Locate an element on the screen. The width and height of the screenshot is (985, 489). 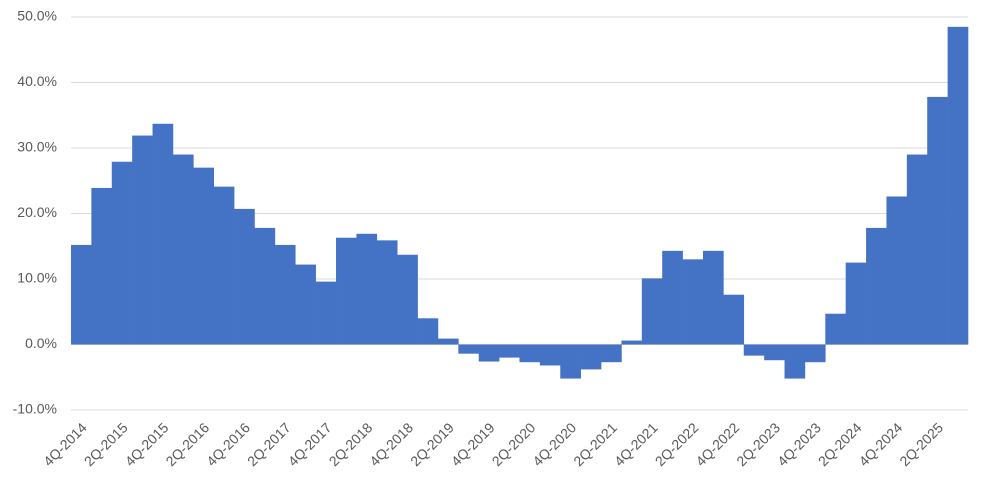
x-tick-label: 2Q-2019 is located at coordinates (432, 444).